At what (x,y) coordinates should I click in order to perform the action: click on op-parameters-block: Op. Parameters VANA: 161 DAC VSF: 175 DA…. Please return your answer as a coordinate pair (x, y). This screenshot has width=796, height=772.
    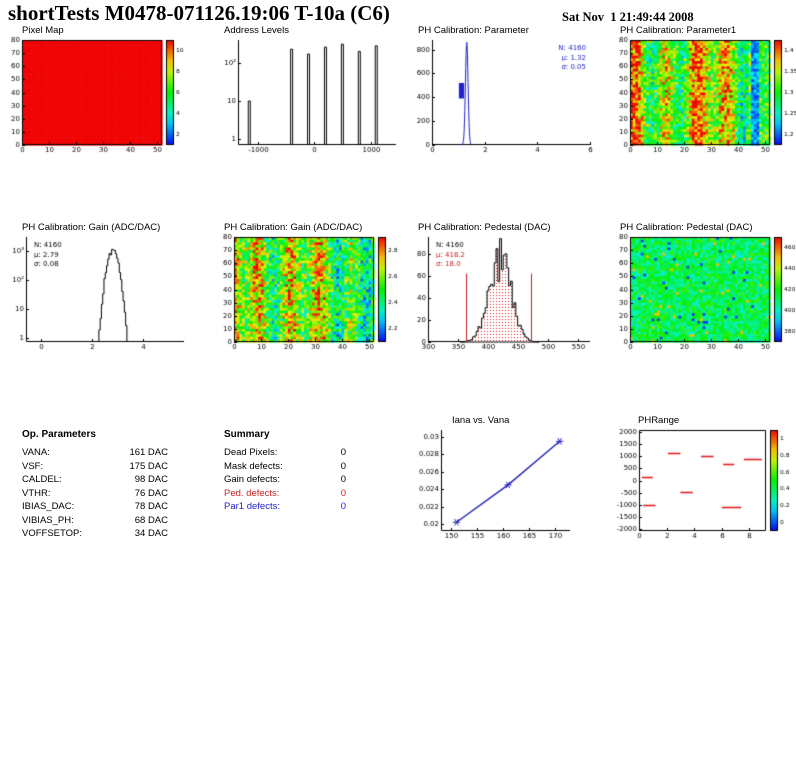
    Looking at the image, I should click on (95, 485).